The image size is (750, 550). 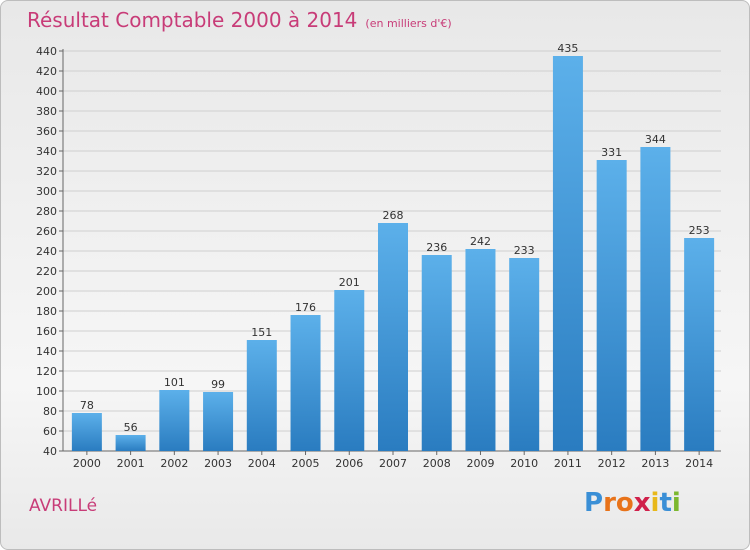 What do you see at coordinates (305, 307) in the screenshot?
I see `bar-value-label: 176` at bounding box center [305, 307].